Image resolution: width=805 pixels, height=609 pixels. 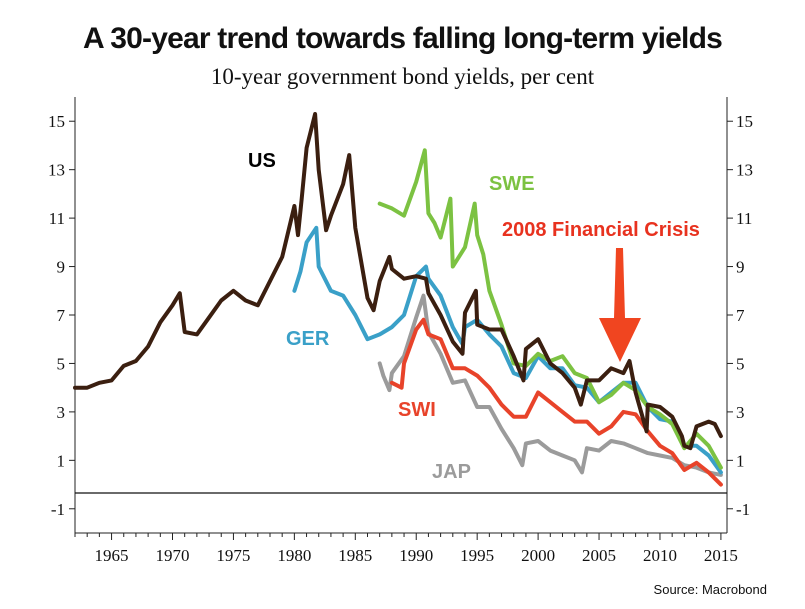 I want to click on y-tick-label-right: 1, so click(x=740, y=460).